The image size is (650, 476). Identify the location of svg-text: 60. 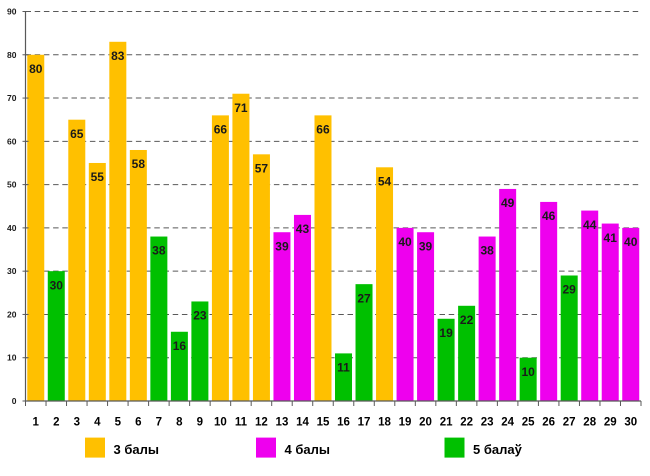
(12, 141).